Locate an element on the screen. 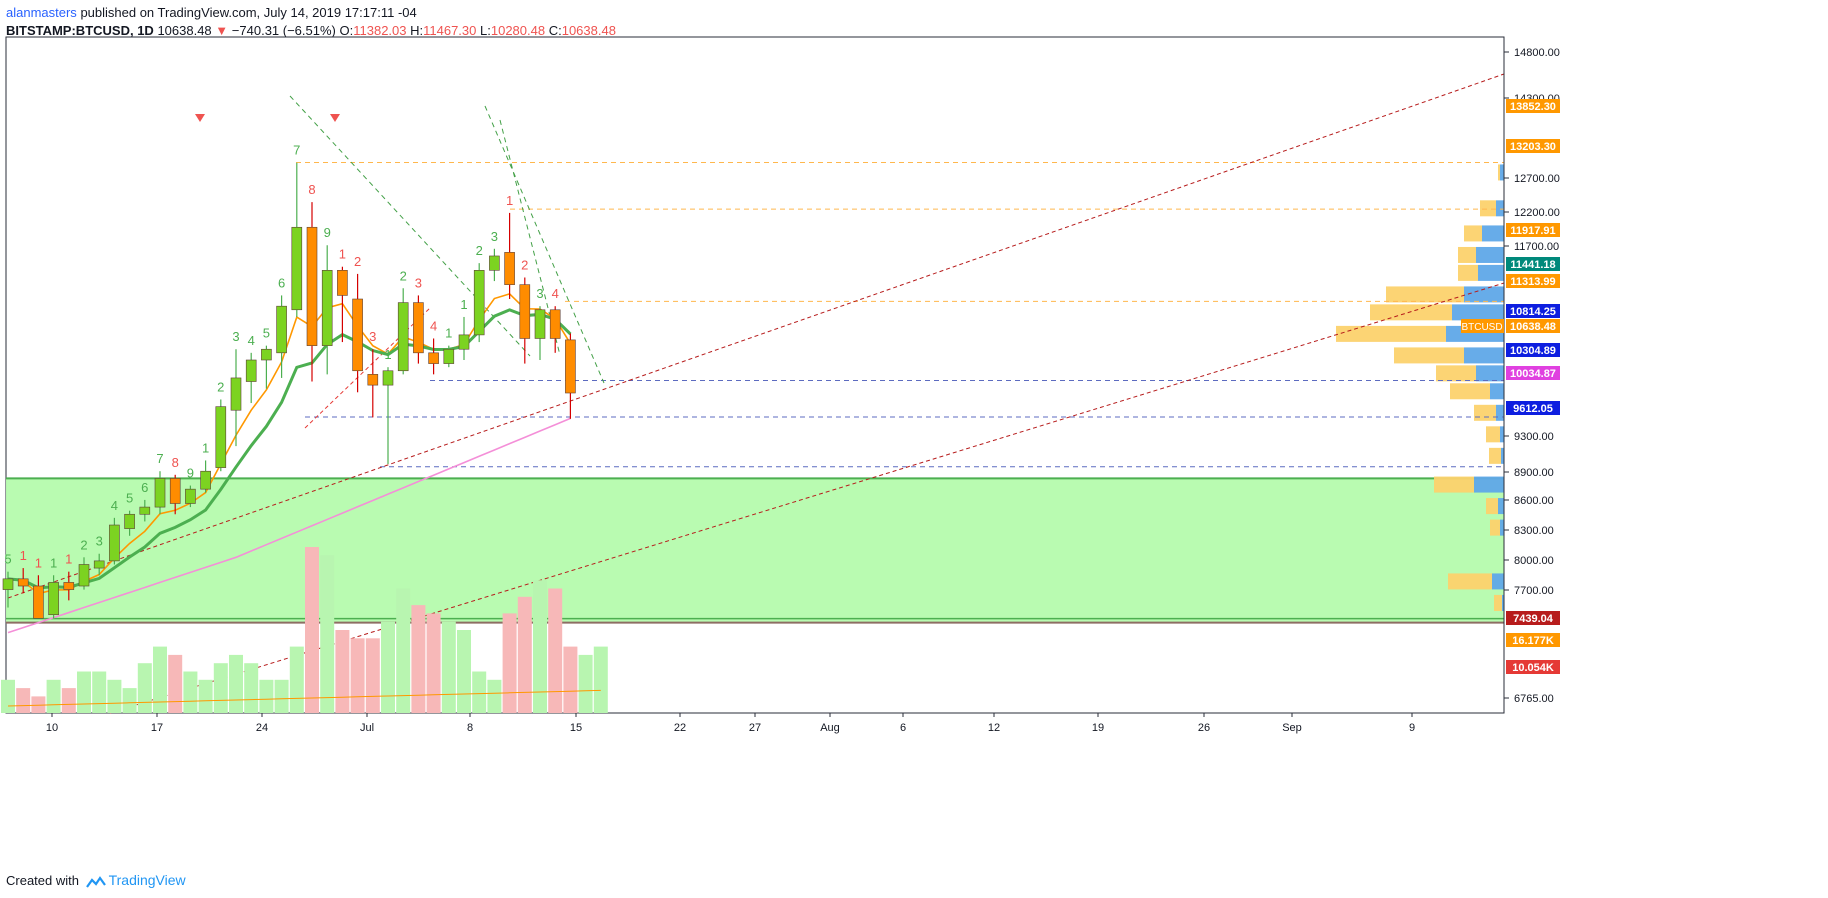 Image resolution: width=1828 pixels, height=898 pixels. td-count-label: 6 is located at coordinates (281, 282).